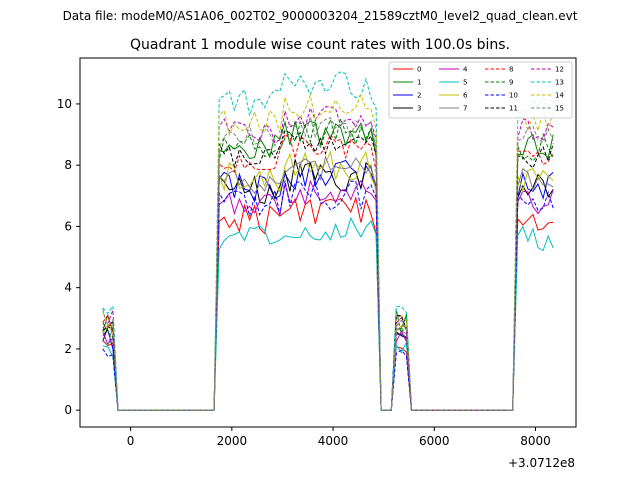 This screenshot has height=480, width=640. Describe the element at coordinates (465, 70) in the screenshot. I see `legend-label-4: 4` at that location.